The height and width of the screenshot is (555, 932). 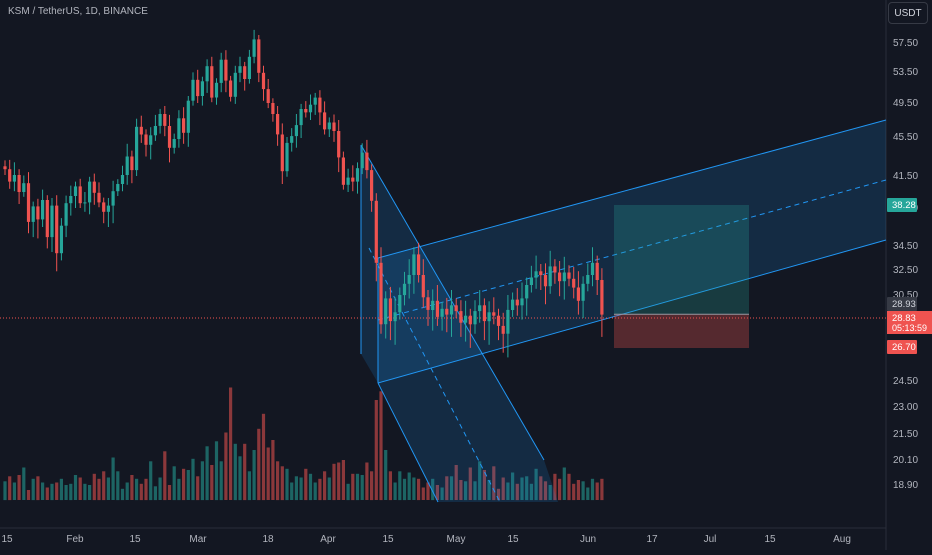 What do you see at coordinates (908, 13) in the screenshot?
I see `currency-button: USDT` at bounding box center [908, 13].